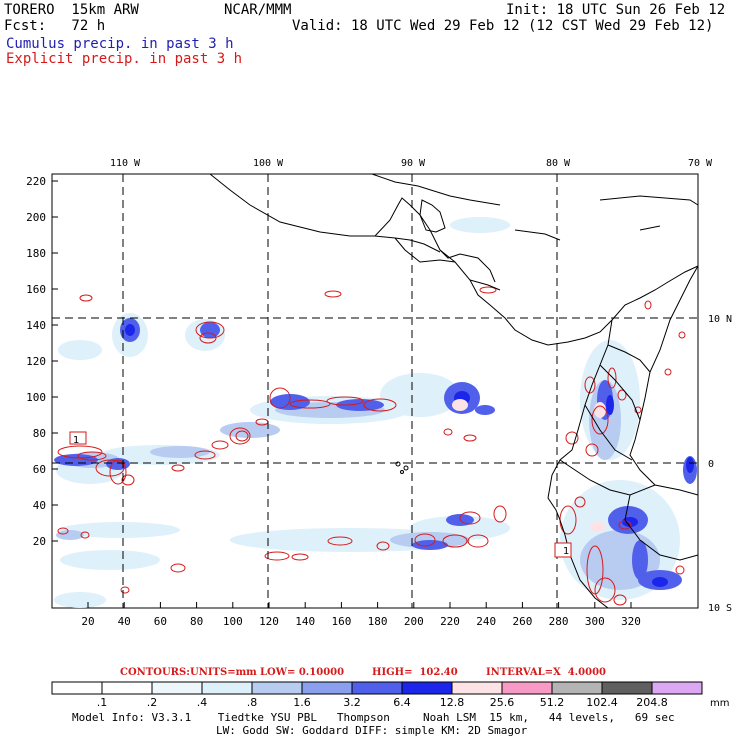  I want to click on lon-label: 90 W, so click(413, 163).